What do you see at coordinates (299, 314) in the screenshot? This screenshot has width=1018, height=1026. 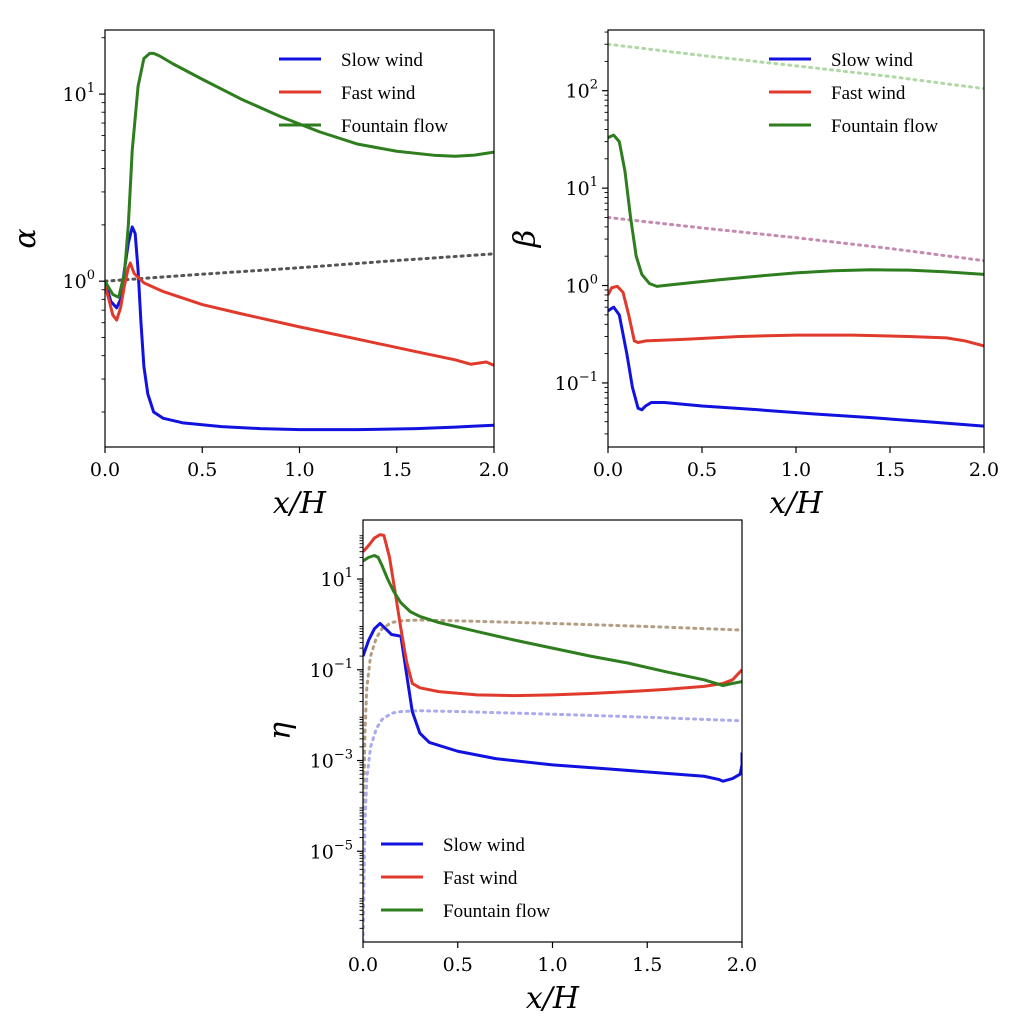 I see `alpha-series-fast-wind` at bounding box center [299, 314].